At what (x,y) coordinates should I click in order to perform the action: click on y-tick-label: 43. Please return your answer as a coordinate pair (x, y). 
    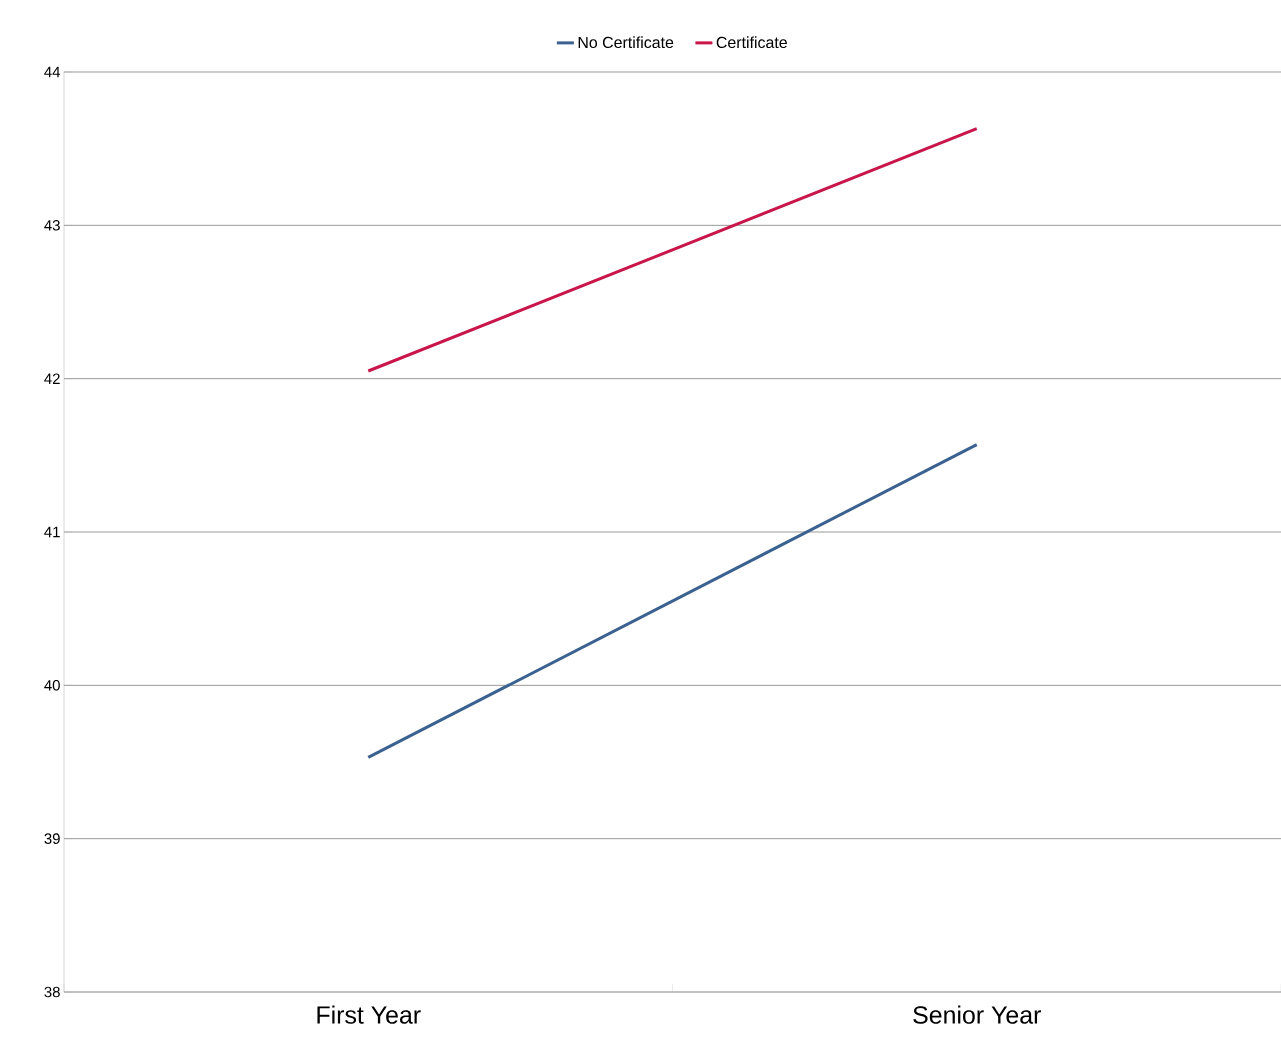
    Looking at the image, I should click on (52, 225).